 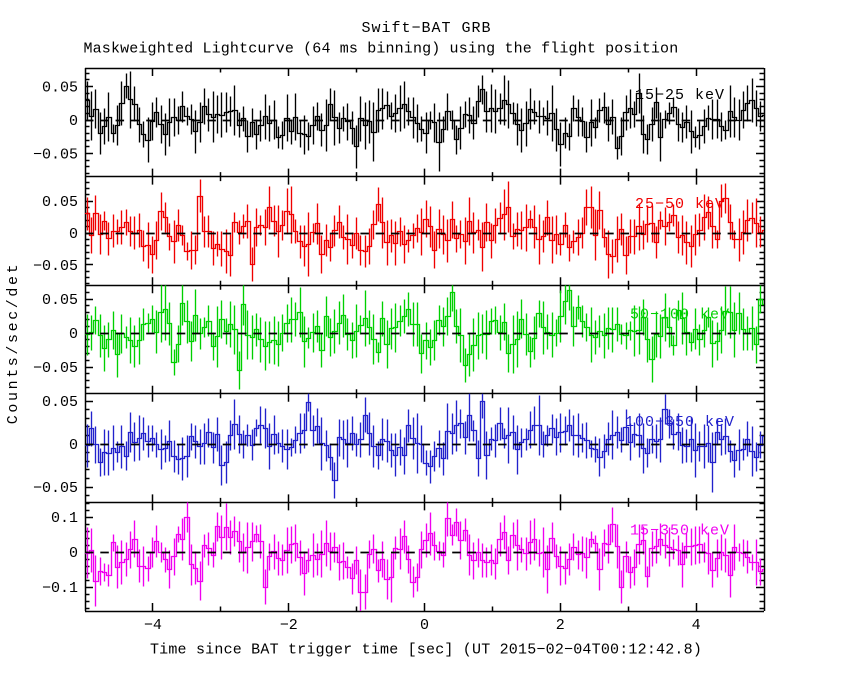 I want to click on svg-text: −4, so click(x=153, y=625).